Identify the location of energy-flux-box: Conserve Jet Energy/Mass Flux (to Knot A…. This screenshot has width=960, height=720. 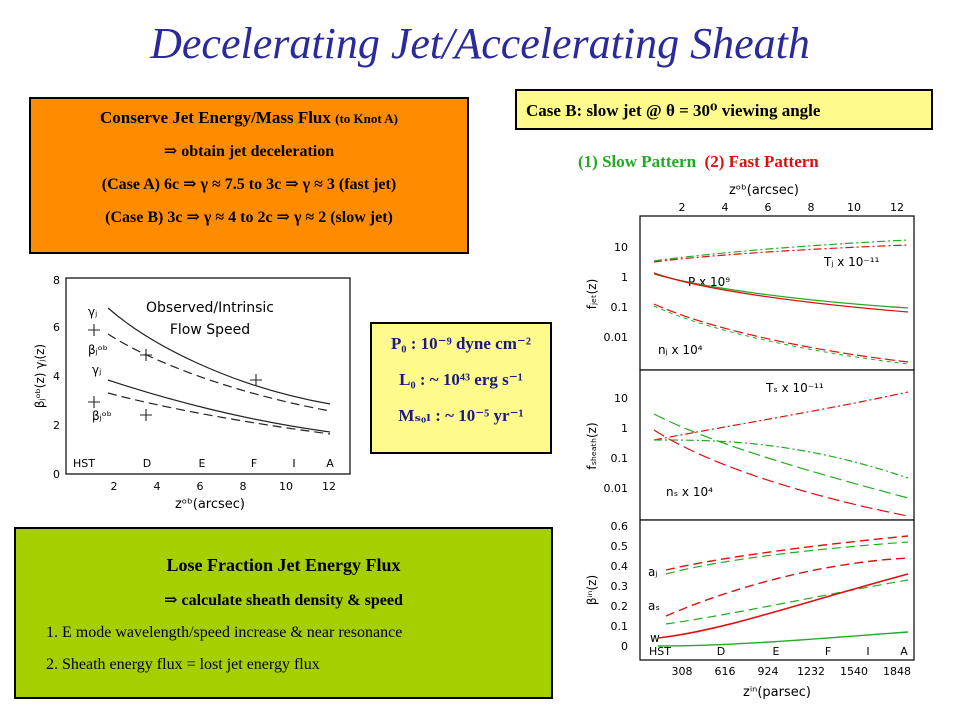
(249, 175).